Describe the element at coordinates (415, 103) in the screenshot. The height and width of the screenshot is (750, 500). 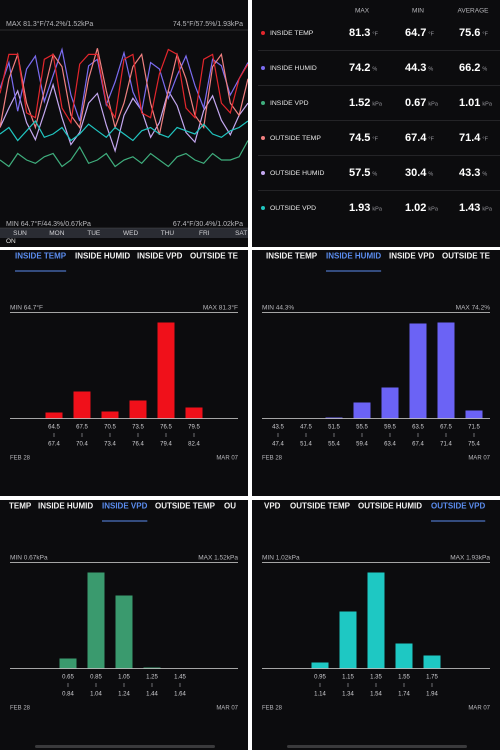
I see `stat-value: 0.67` at that location.